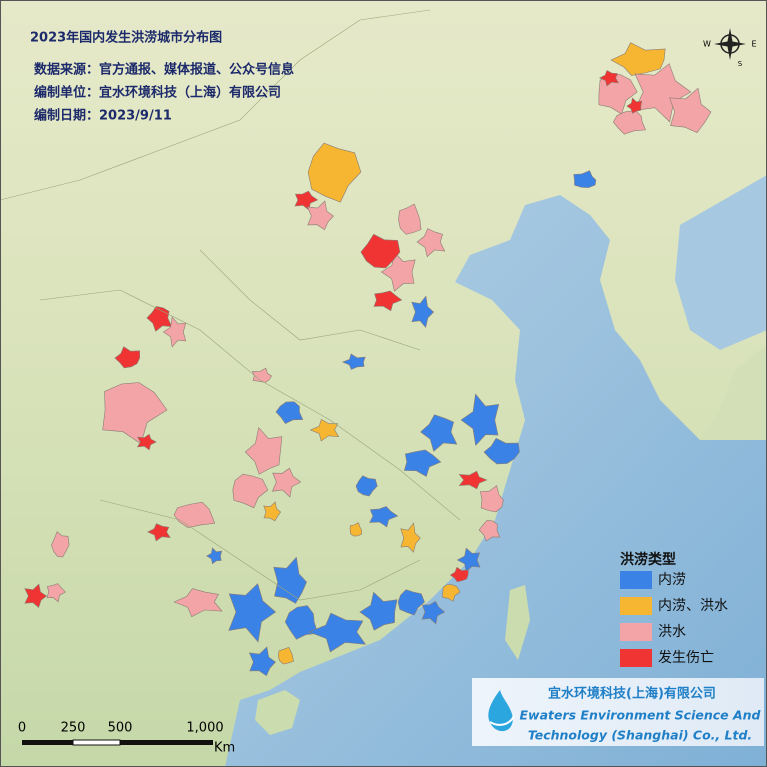 This screenshot has width=767, height=767. Describe the element at coordinates (73, 728) in the screenshot. I see `scale-label: 250` at that location.